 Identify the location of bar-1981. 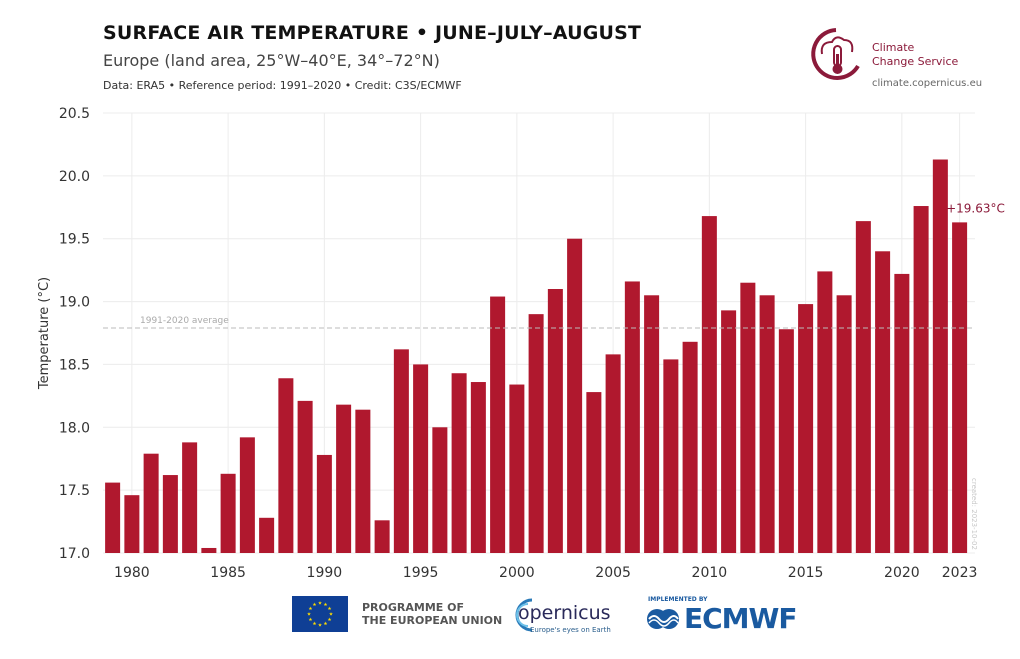
(151, 503).